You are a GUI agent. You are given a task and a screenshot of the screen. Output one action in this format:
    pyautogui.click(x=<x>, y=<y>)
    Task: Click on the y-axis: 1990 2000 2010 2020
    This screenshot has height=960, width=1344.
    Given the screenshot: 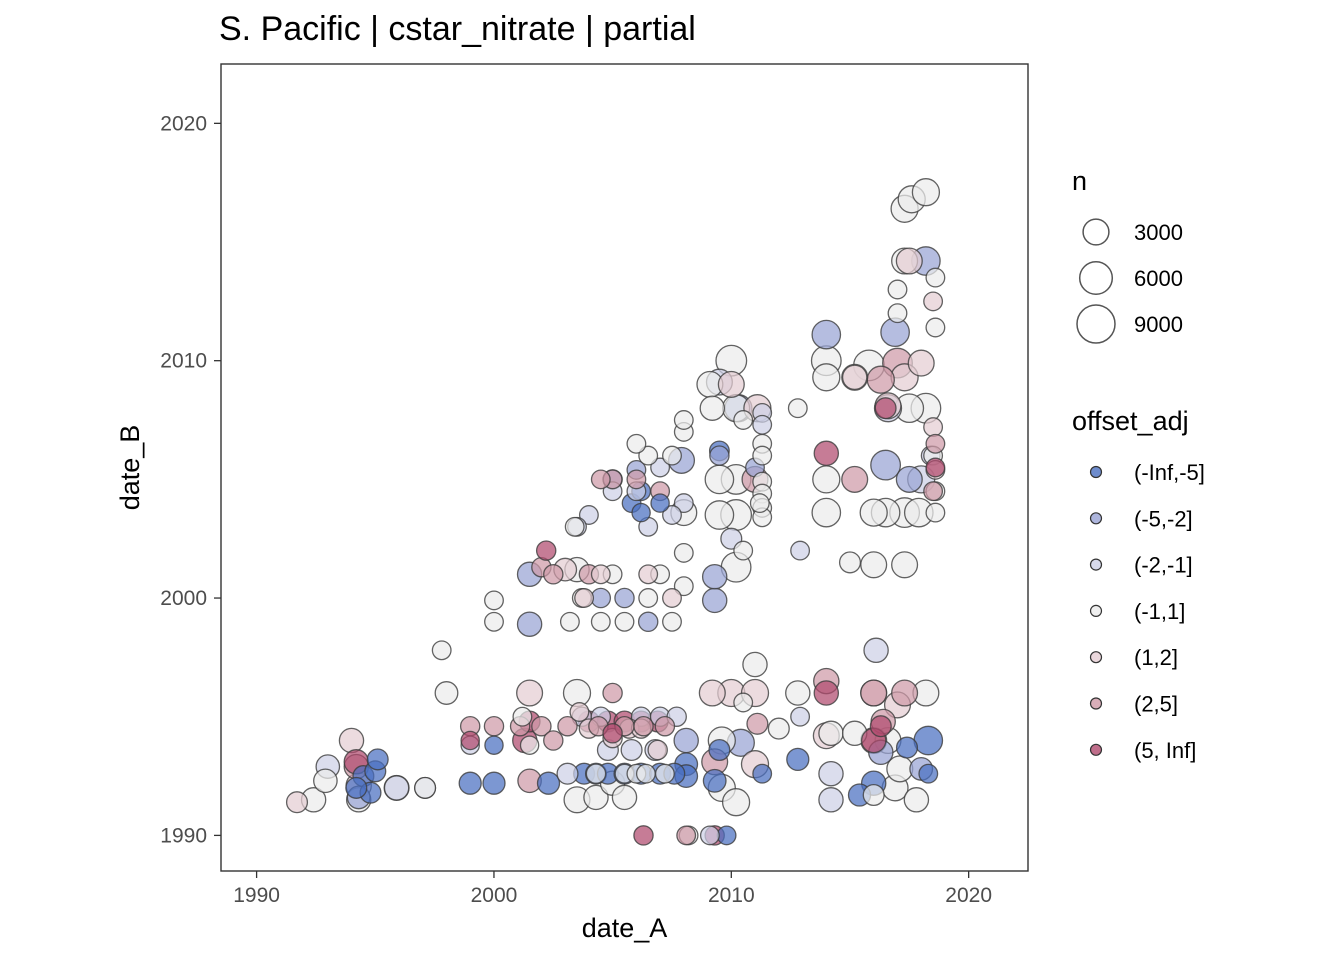 What is the action you would take?
    pyautogui.click(x=190, y=479)
    